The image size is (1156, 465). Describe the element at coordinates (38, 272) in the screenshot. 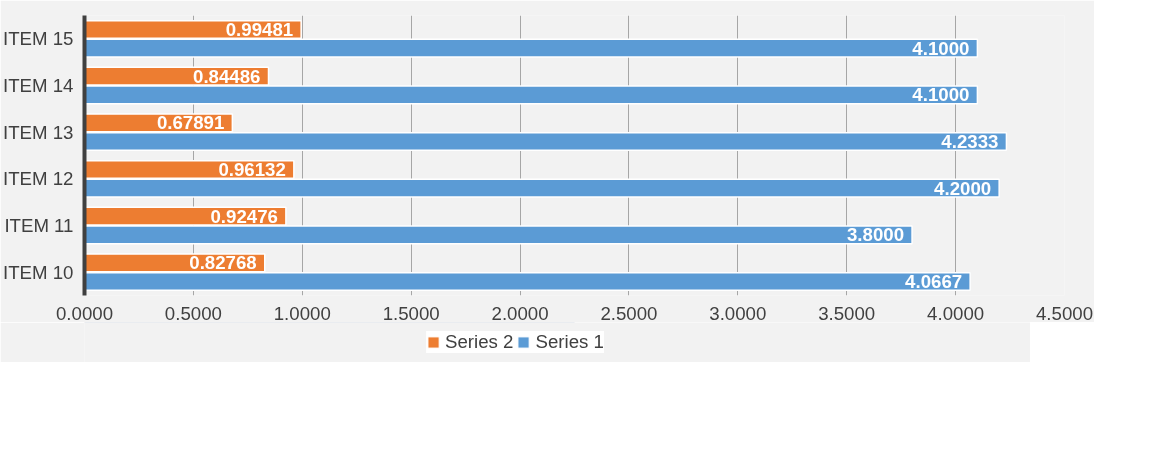

I see `y-tick-label: ITEM 10` at that location.